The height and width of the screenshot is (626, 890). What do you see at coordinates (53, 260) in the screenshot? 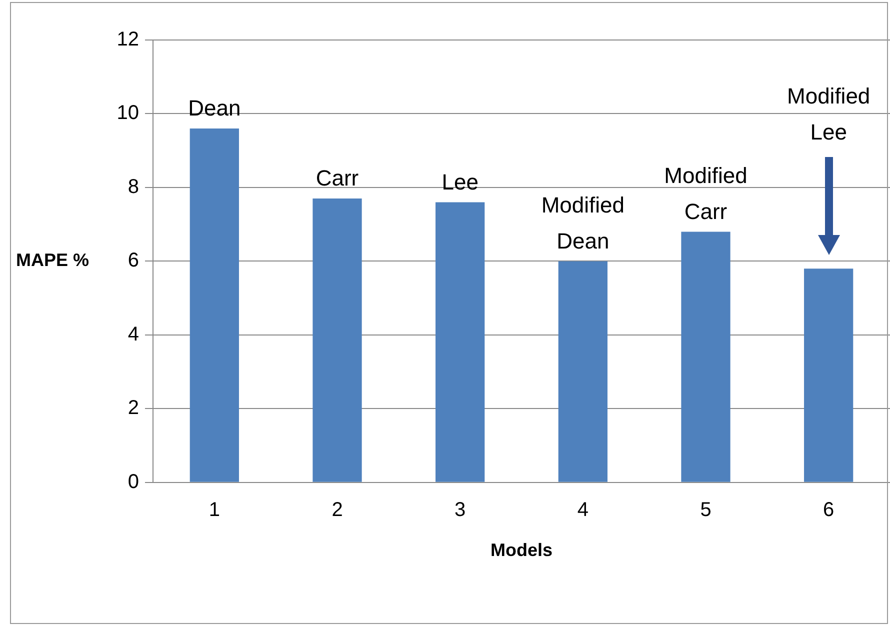
I see `y-axis-title: MAPE %` at bounding box center [53, 260].